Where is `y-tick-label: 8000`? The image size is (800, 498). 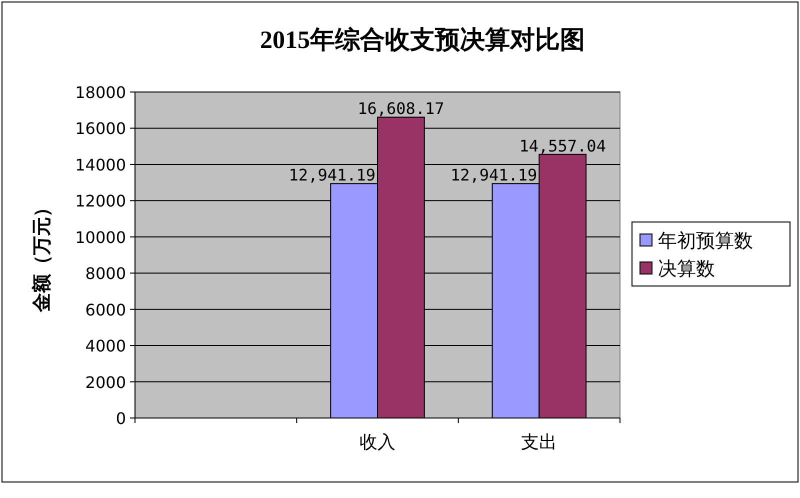 y-tick-label: 8000 is located at coordinates (105, 274).